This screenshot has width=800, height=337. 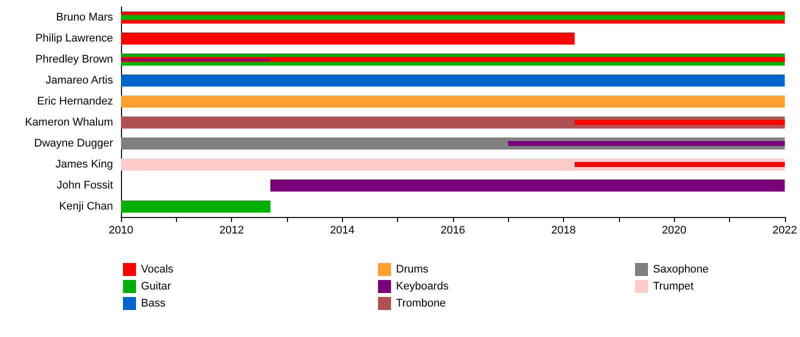 What do you see at coordinates (75, 102) in the screenshot?
I see `y-tick-label: Eric Hernandez` at bounding box center [75, 102].